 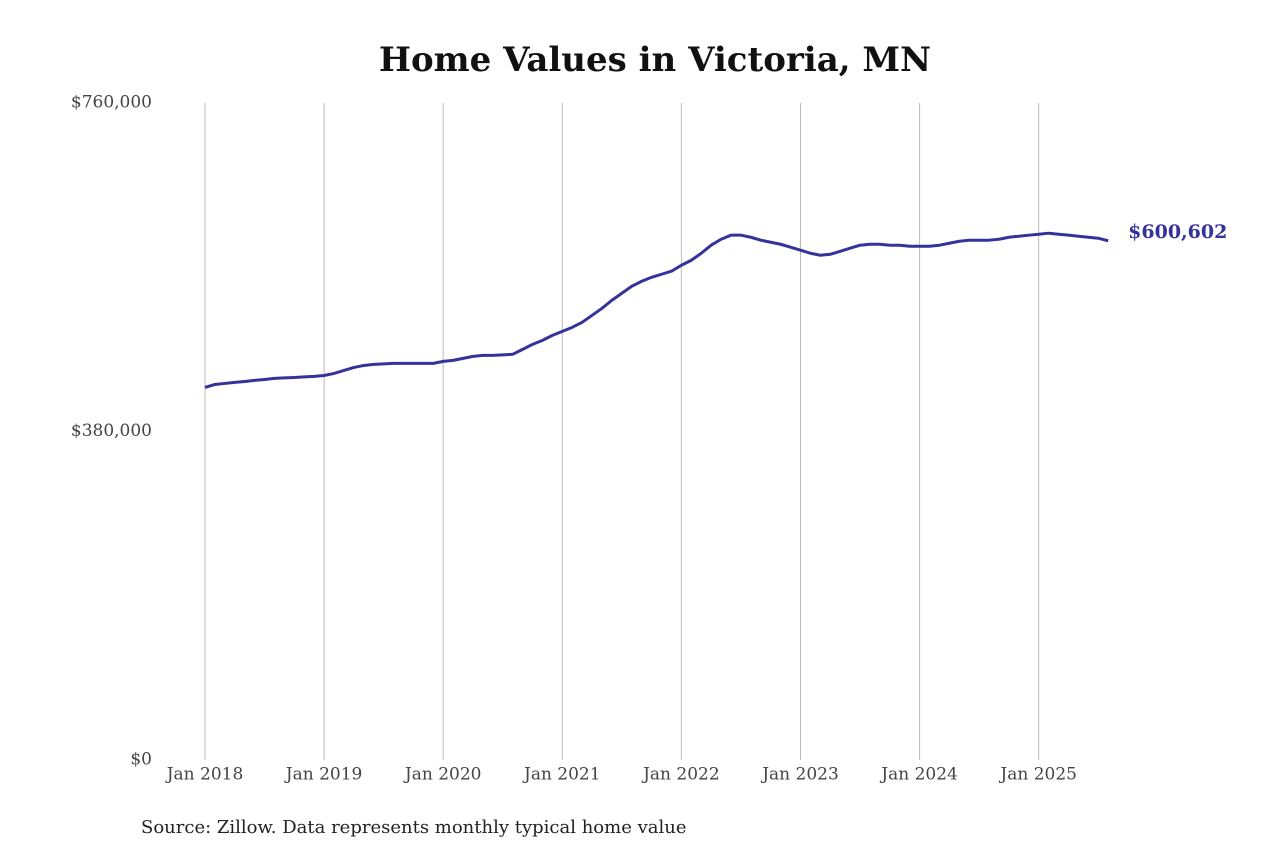 I want to click on line-series, so click(x=656, y=310).